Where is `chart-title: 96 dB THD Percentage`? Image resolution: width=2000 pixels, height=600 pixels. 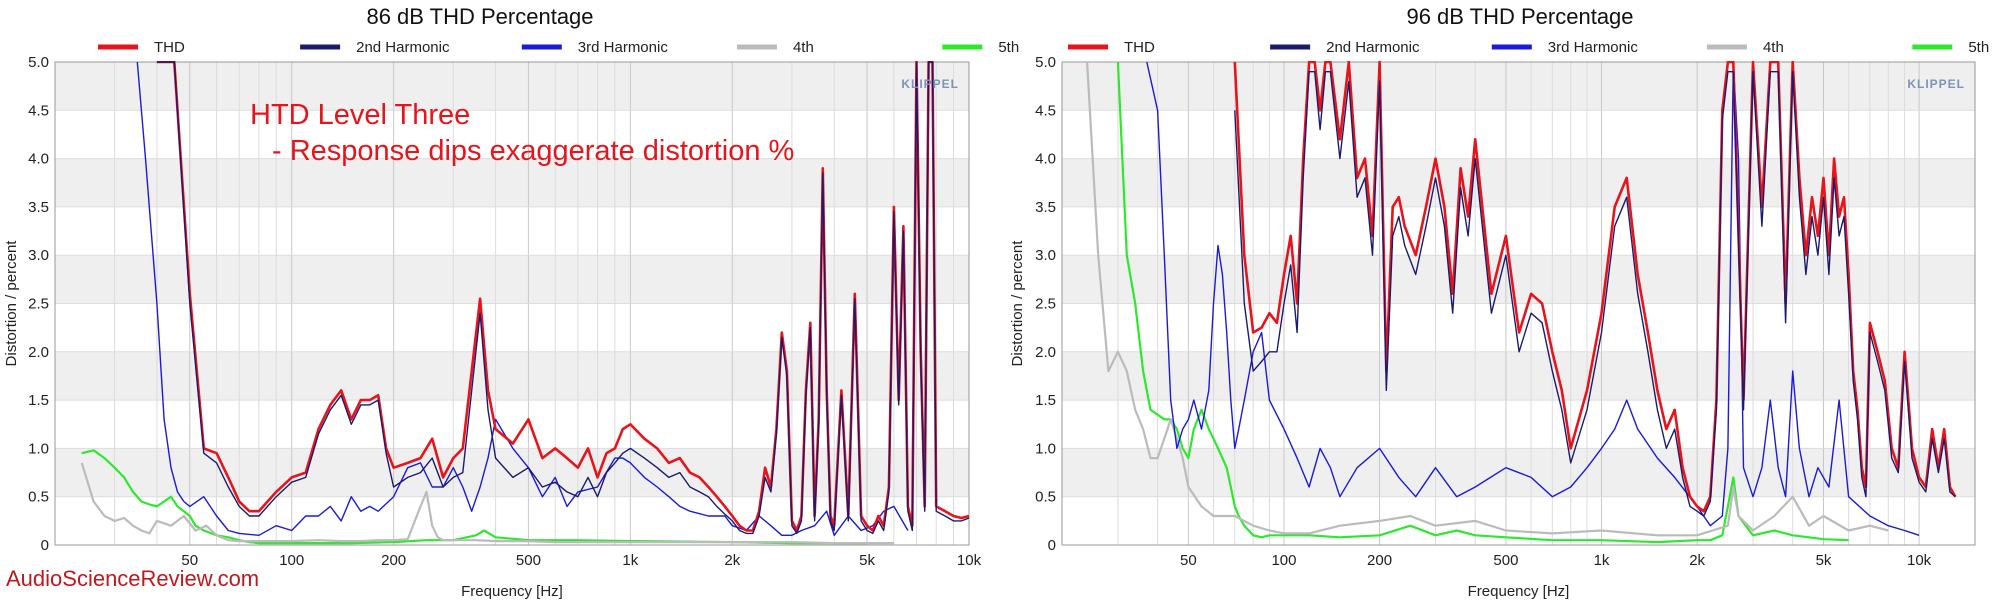 chart-title: 96 dB THD Percentage is located at coordinates (1519, 16).